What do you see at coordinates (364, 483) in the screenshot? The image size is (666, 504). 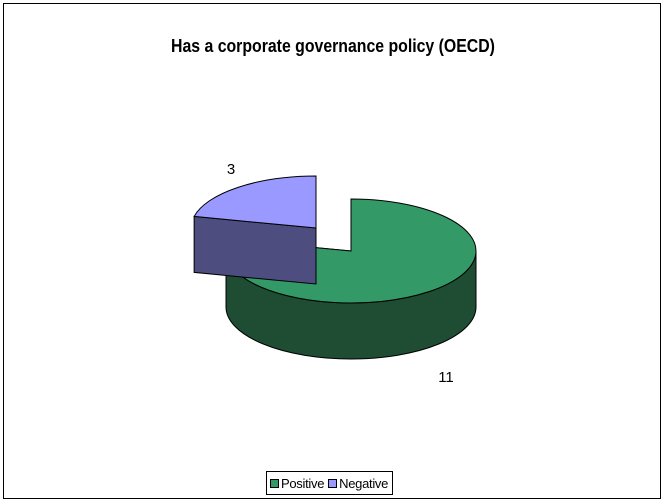 I see `legend-label-negative: Negative` at bounding box center [364, 483].